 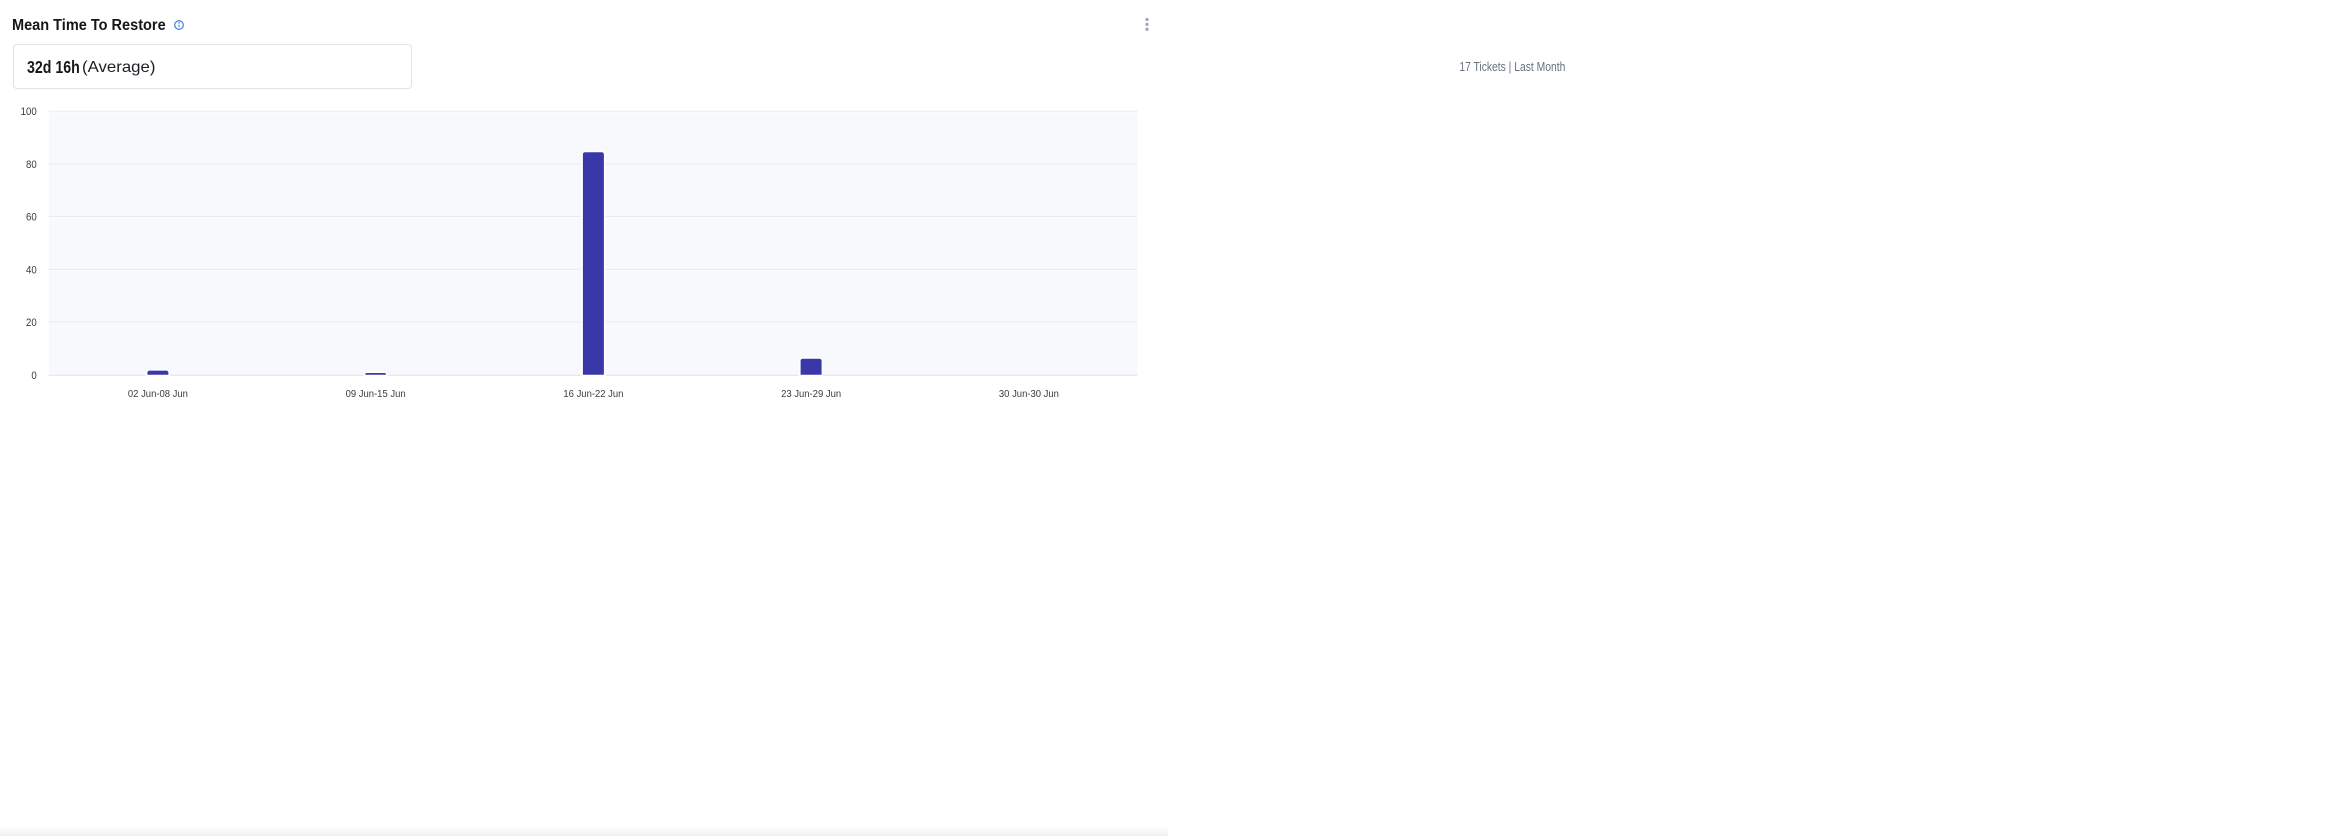 I want to click on svg-text: 23 Jun-29 Jun, so click(x=811, y=393).